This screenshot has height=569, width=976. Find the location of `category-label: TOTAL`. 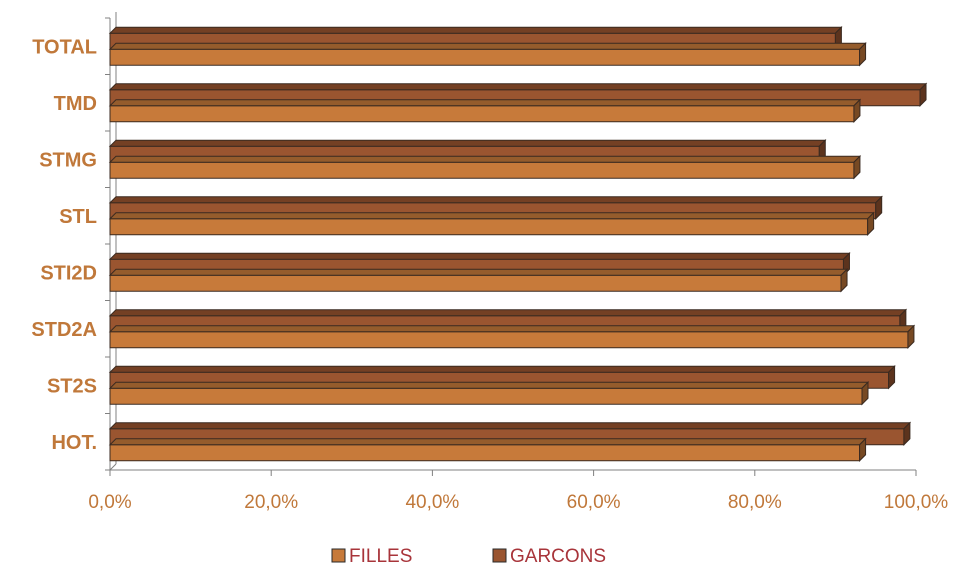

category-label: TOTAL is located at coordinates (64, 47).